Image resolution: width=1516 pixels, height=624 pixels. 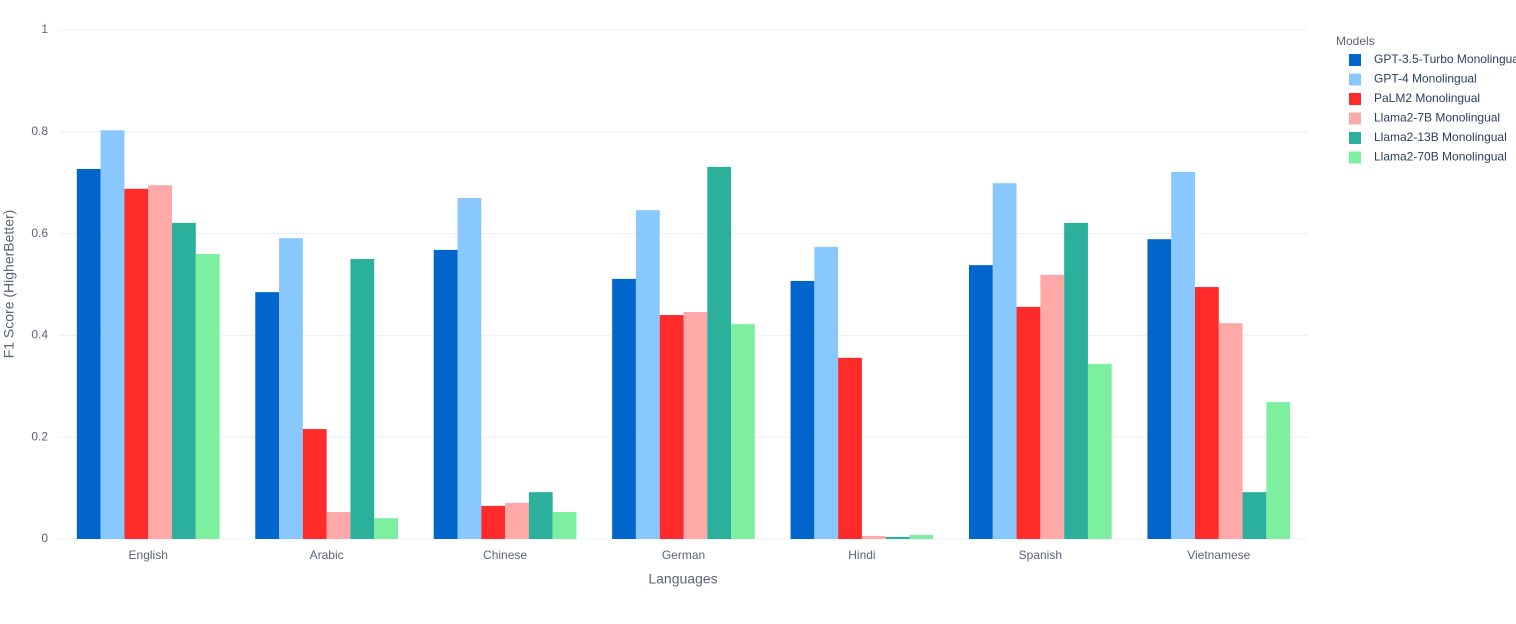 I want to click on legend-label: Llama2-7B Monolingual, so click(x=1437, y=118).